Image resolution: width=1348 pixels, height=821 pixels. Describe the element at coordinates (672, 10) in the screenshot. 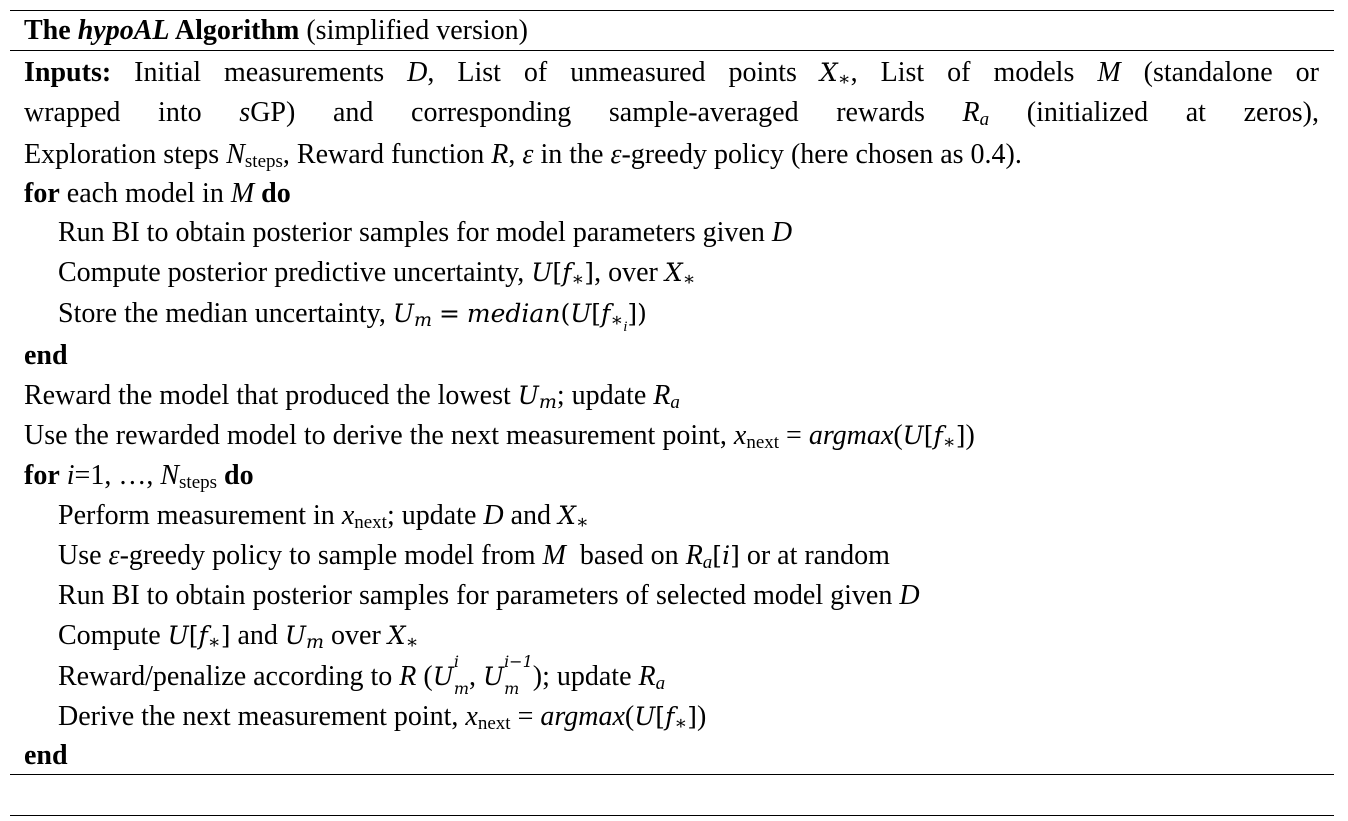

I see `top-rule` at that location.